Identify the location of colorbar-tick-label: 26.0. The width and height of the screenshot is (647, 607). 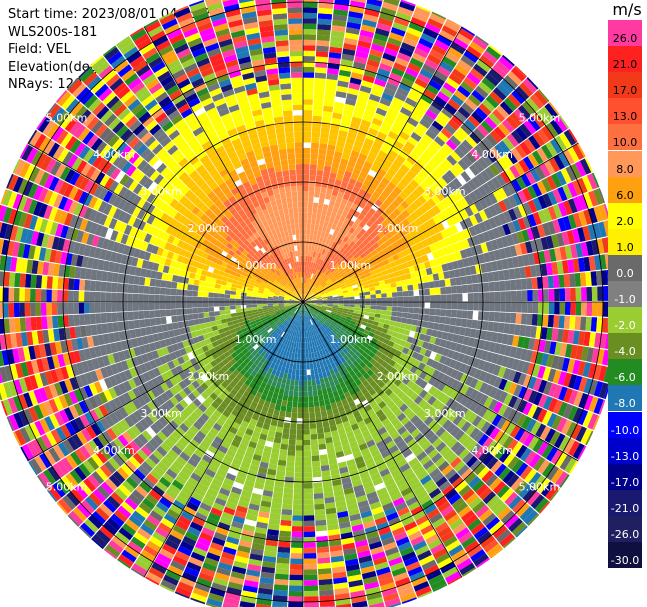
(625, 38).